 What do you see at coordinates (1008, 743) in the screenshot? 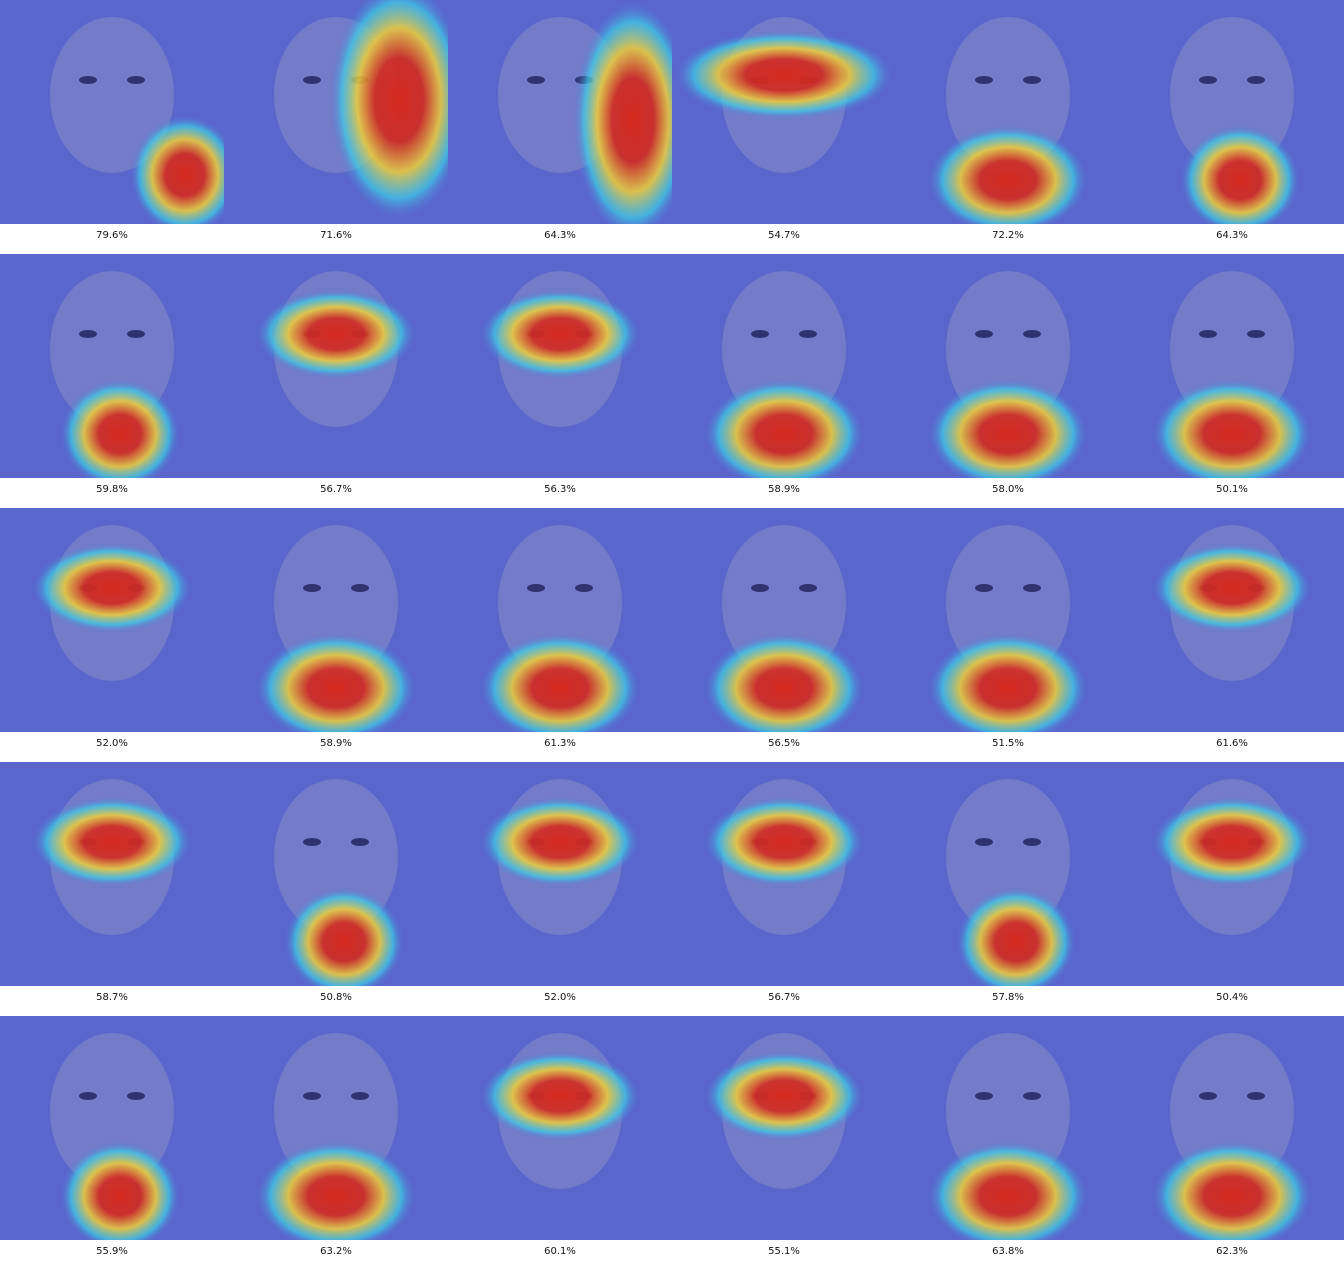
I see `confidence-caption: 51.5%` at bounding box center [1008, 743].